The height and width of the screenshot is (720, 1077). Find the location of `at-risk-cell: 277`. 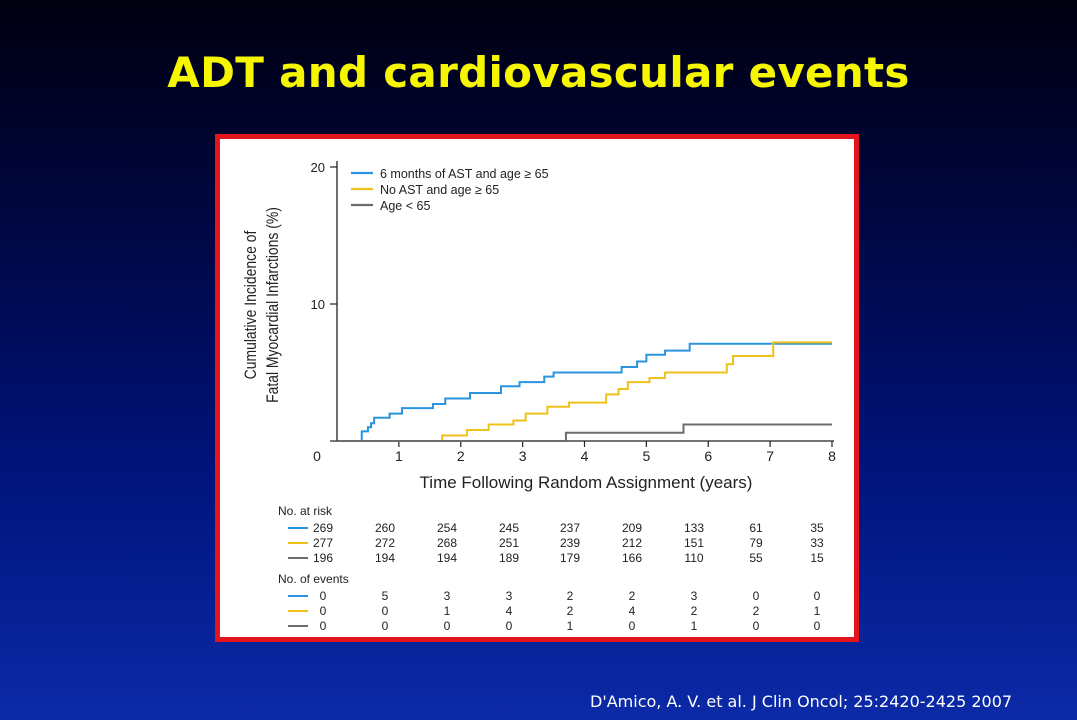

at-risk-cell: 277 is located at coordinates (323, 543).